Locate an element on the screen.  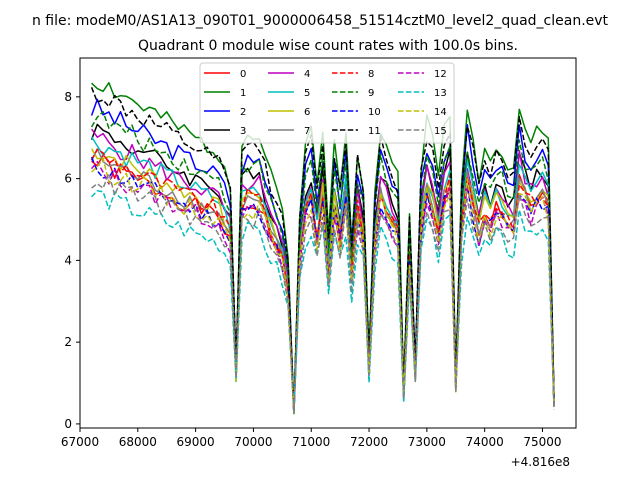
legend-label: 10 is located at coordinates (374, 112).